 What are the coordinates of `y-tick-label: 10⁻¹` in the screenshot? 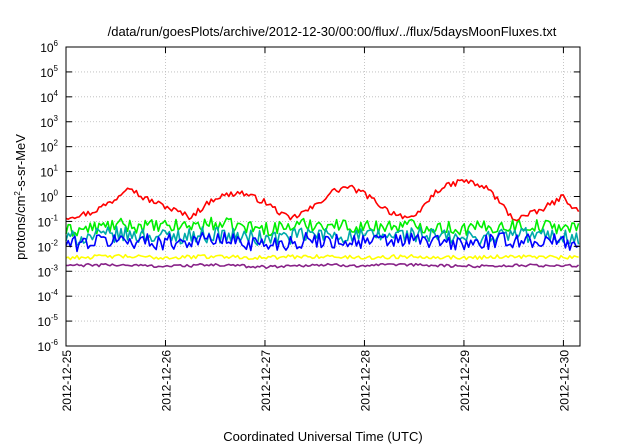 It's located at (48, 221).